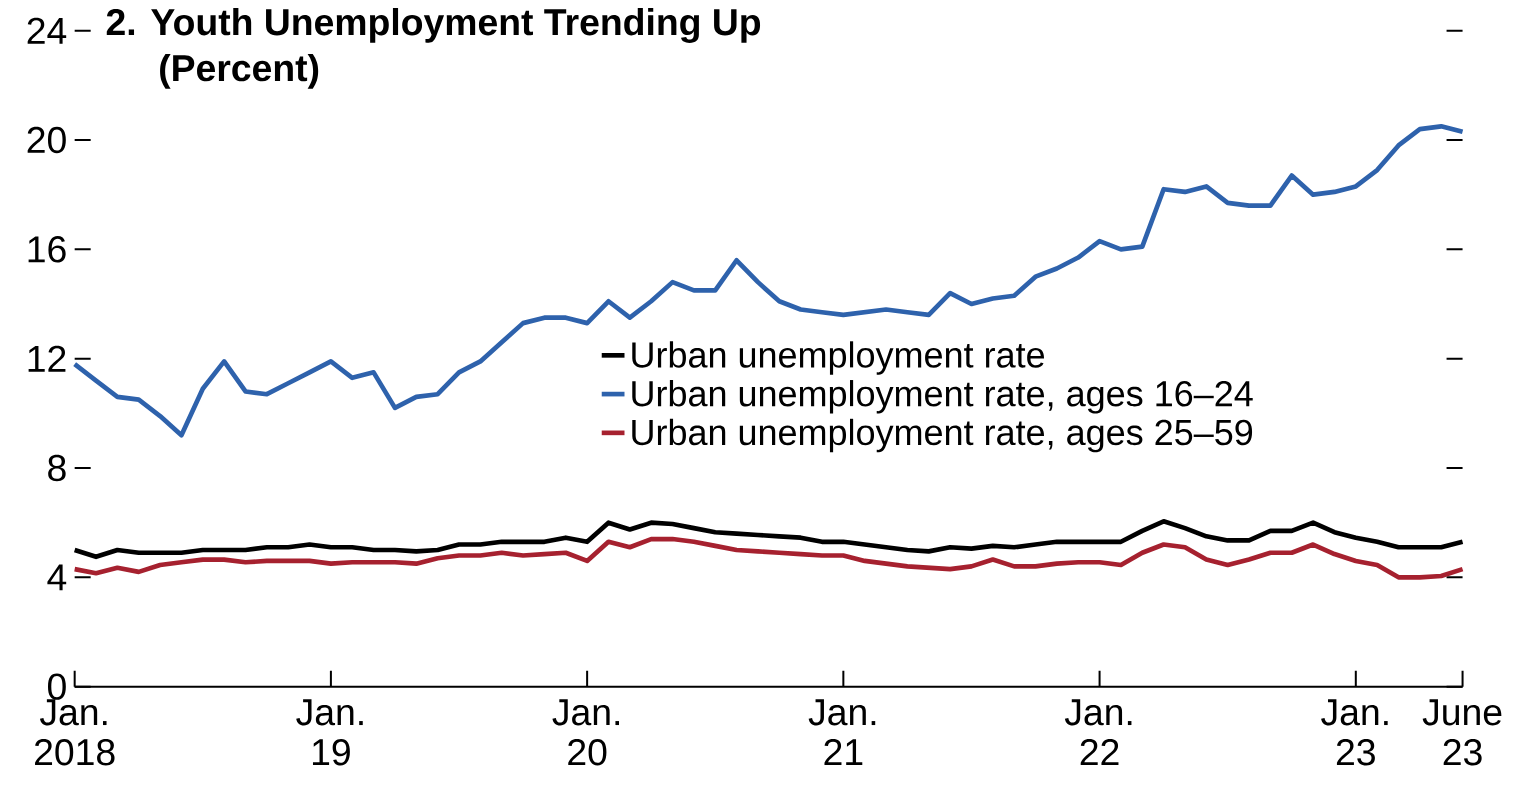 This screenshot has width=1516, height=807. Describe the element at coordinates (46, 140) in the screenshot. I see `y-tick-label: 20` at that location.